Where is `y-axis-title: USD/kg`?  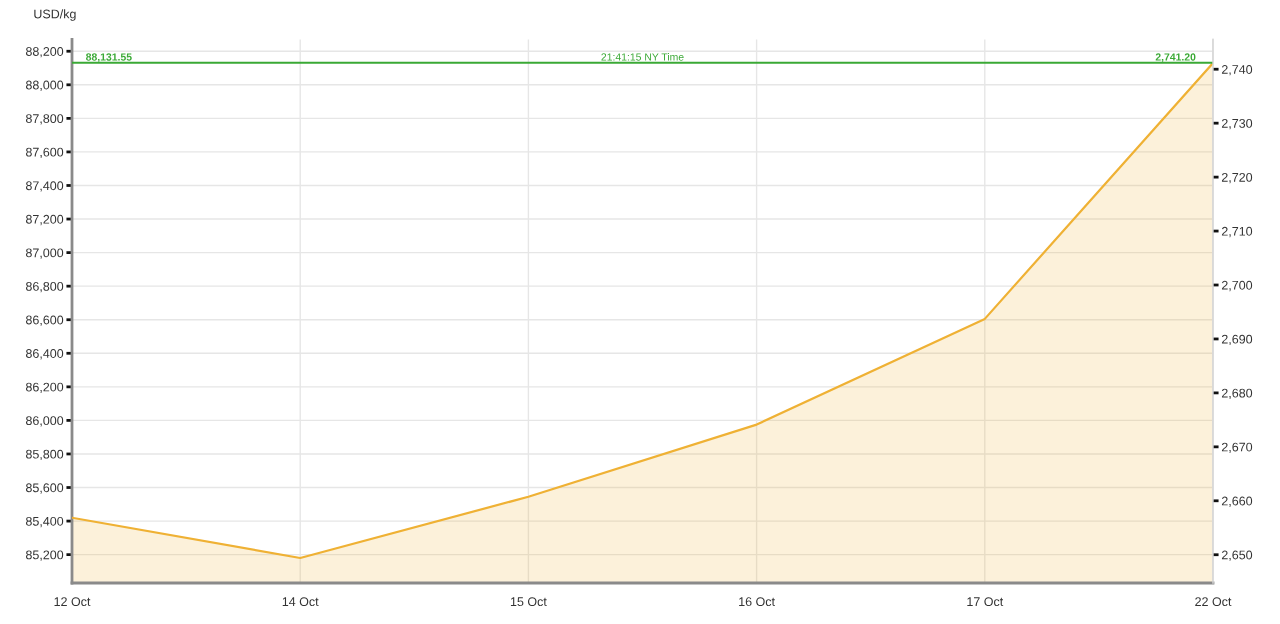 y-axis-title: USD/kg is located at coordinates (55, 15).